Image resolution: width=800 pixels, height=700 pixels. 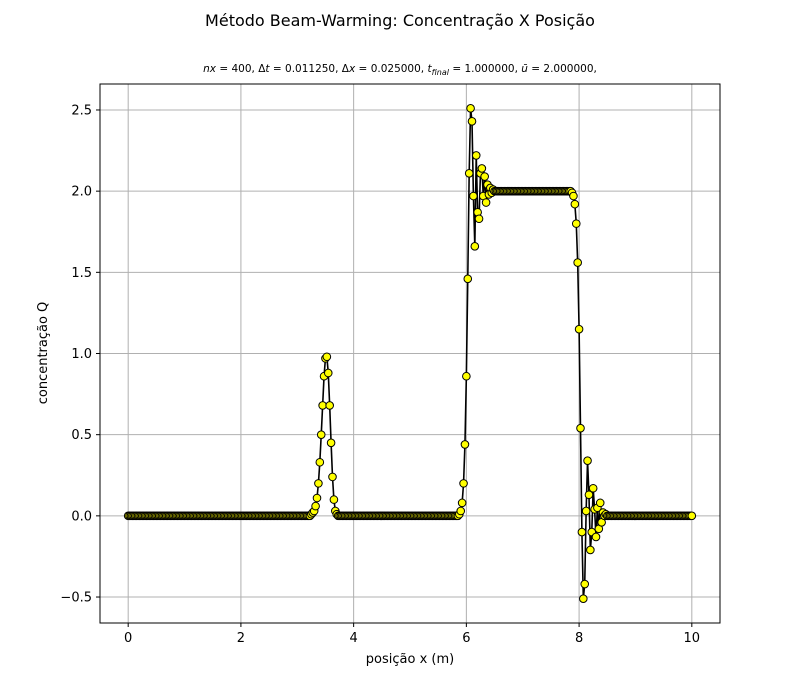 What do you see at coordinates (81, 435) in the screenshot?
I see `y-tick-label: 0.5` at bounding box center [81, 435].